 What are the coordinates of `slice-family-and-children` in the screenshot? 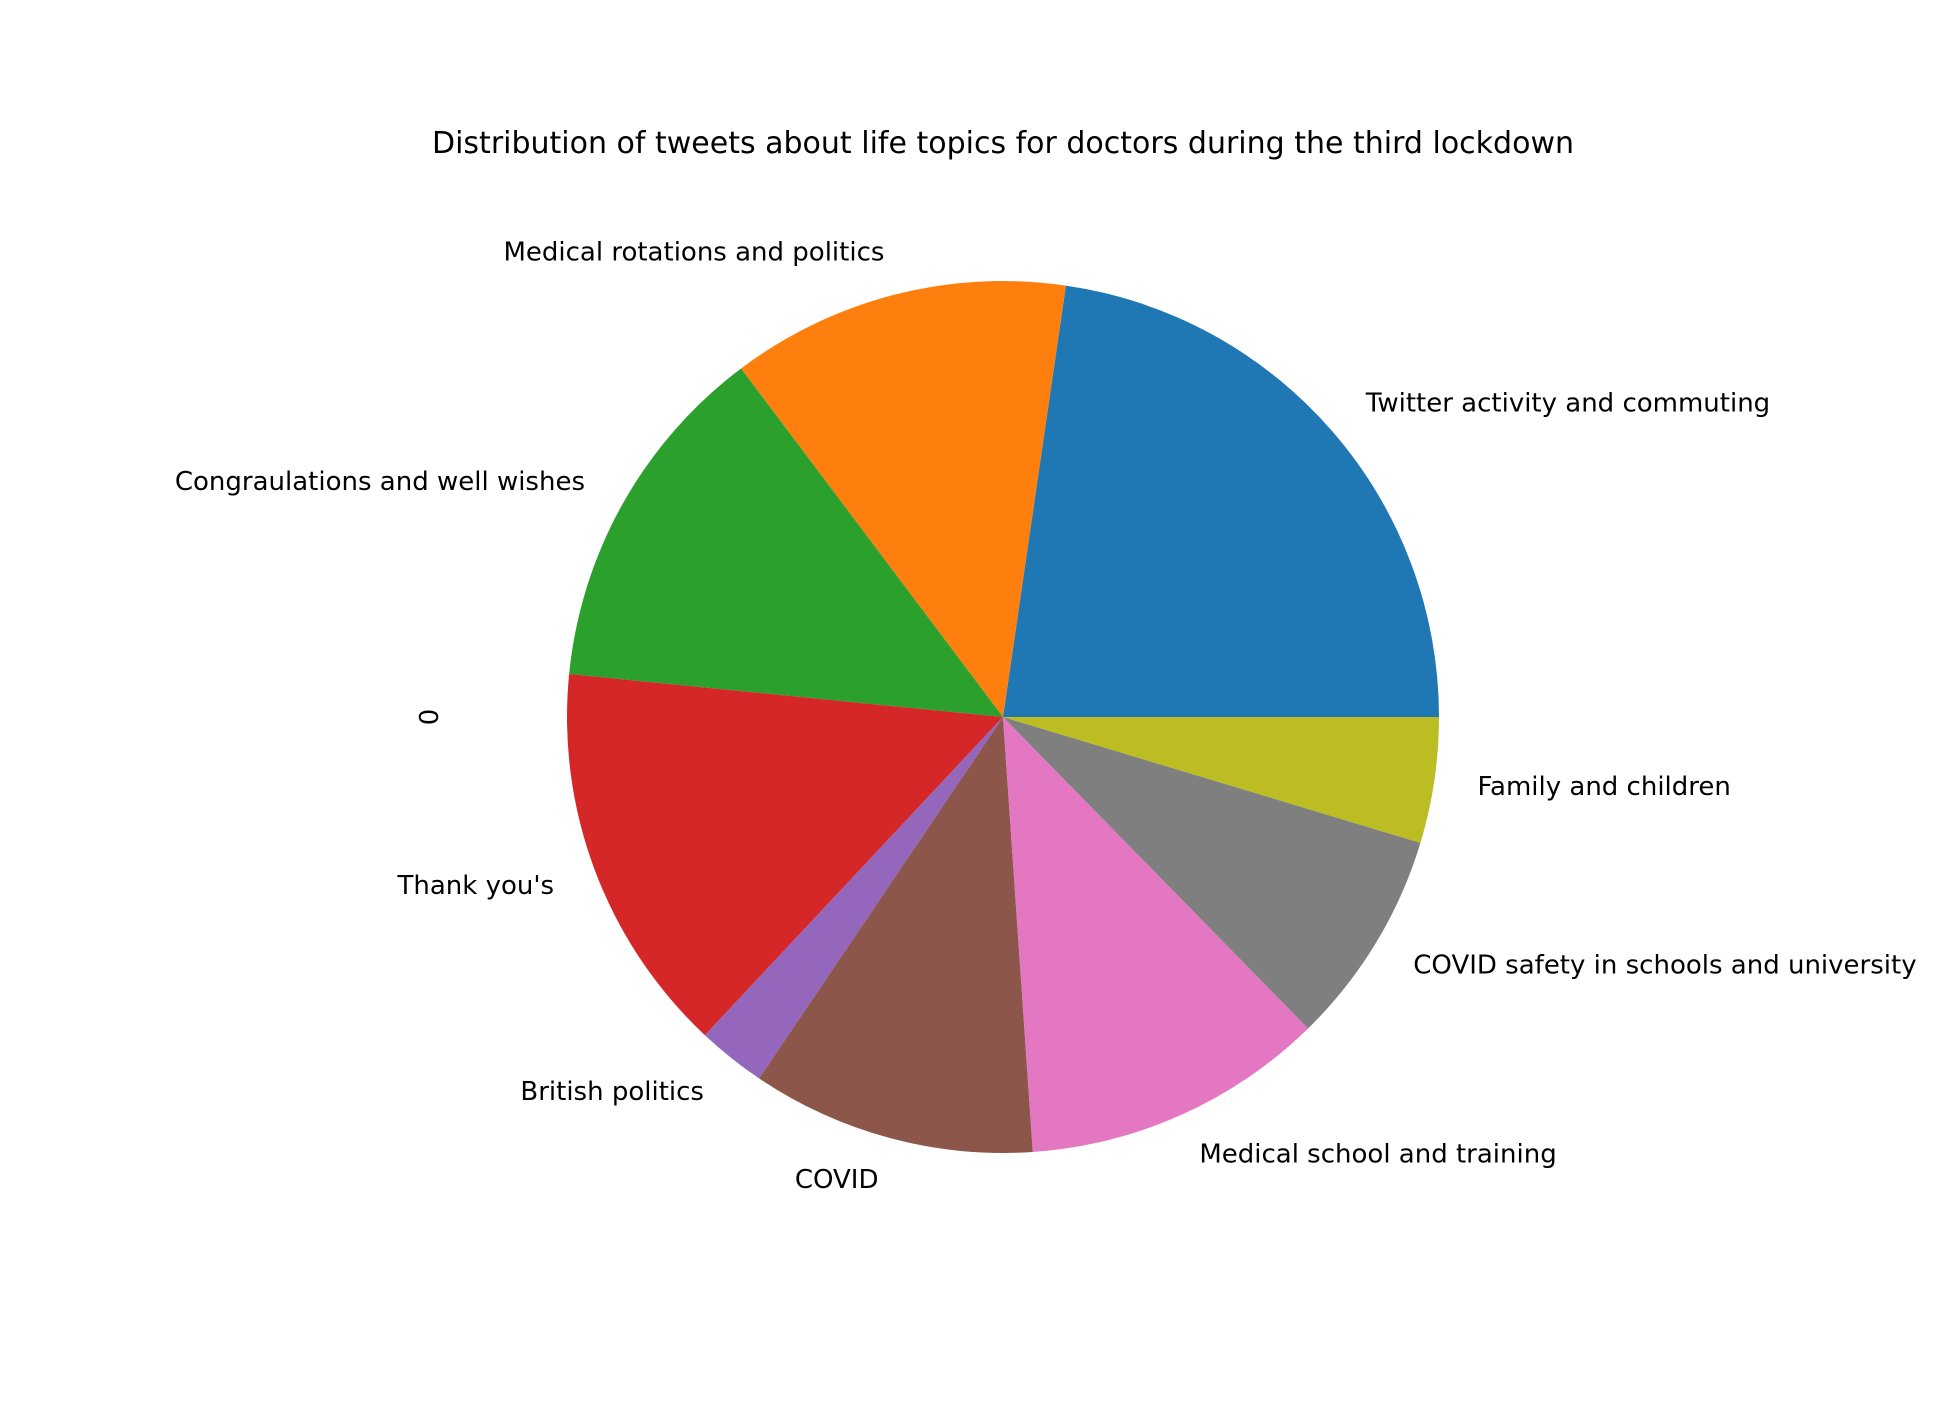 It's located at (1221, 780).